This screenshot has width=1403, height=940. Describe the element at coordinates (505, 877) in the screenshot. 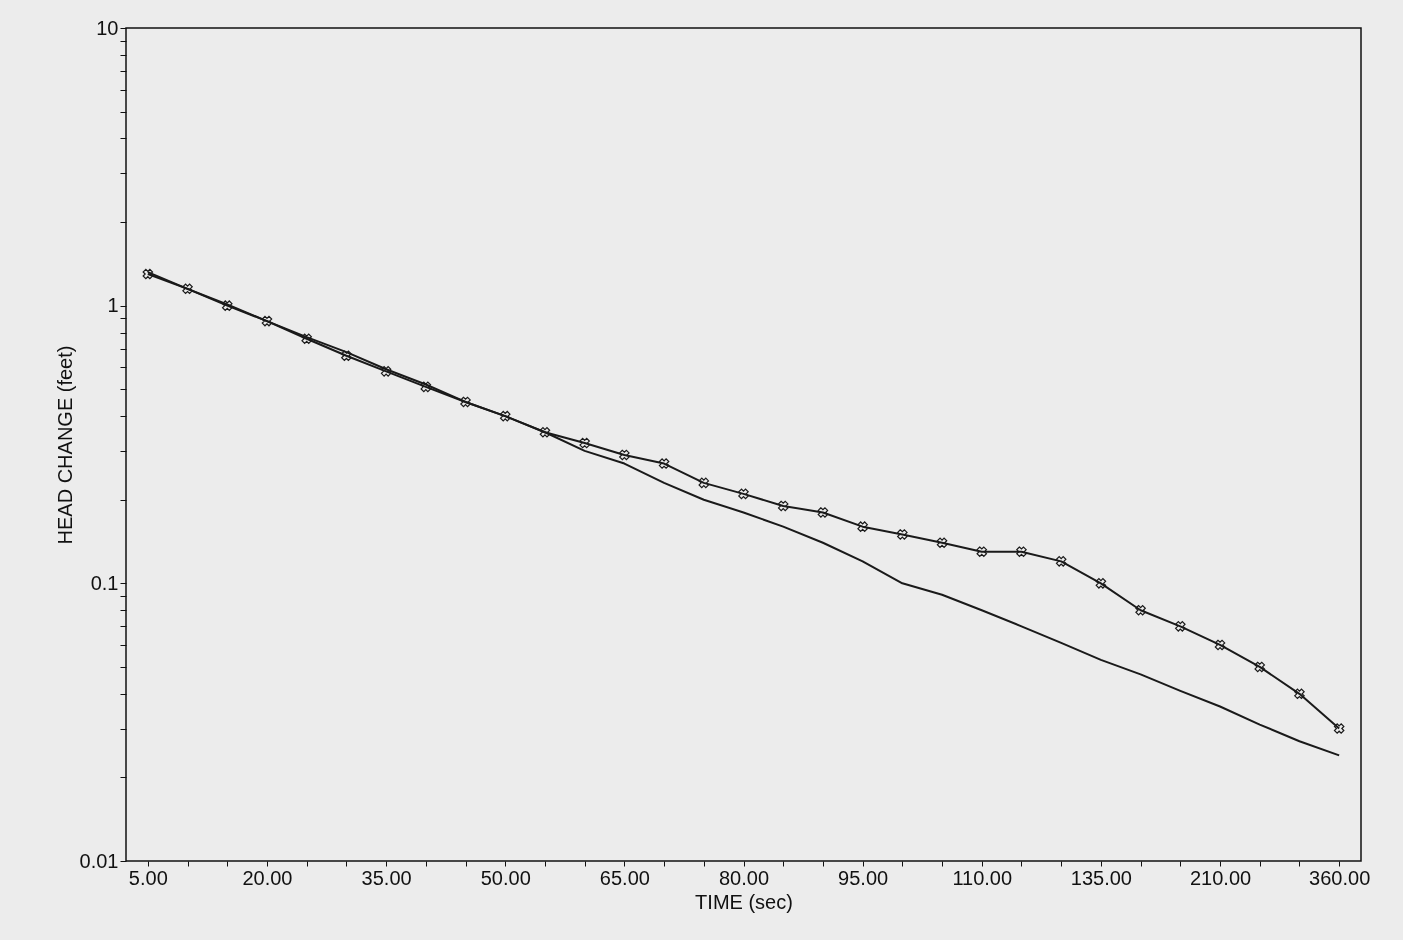

I see `x-tick-label: 50.00` at that location.